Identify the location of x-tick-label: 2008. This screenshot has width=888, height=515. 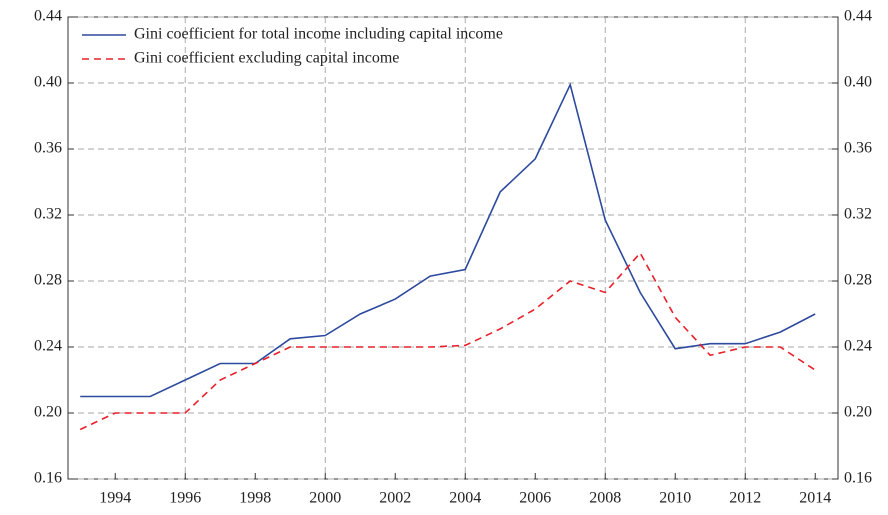
(605, 498).